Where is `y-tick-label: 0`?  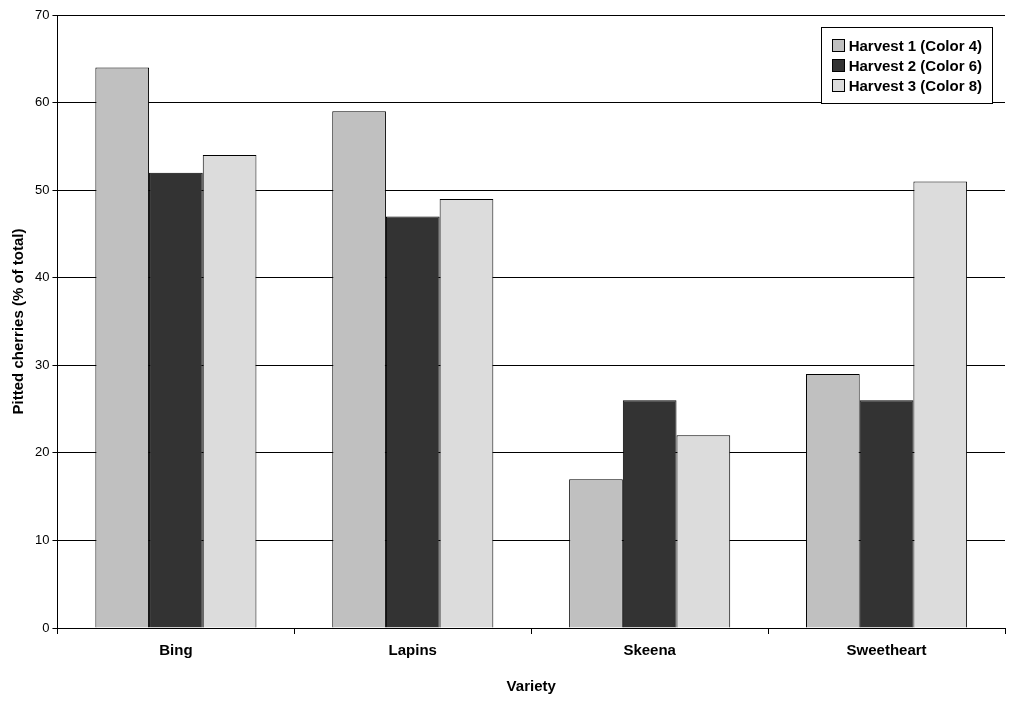
y-tick-label: 0 is located at coordinates (46, 627).